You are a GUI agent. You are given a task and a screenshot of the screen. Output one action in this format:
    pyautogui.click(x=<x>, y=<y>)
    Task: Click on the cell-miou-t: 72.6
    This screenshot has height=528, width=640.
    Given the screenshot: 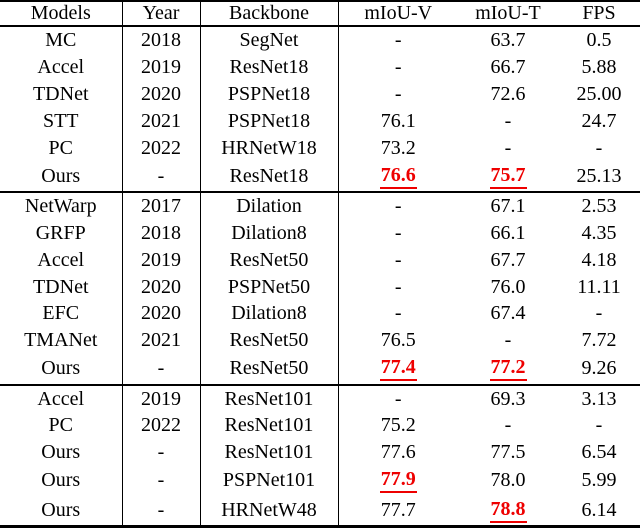 What is the action you would take?
    pyautogui.click(x=508, y=93)
    